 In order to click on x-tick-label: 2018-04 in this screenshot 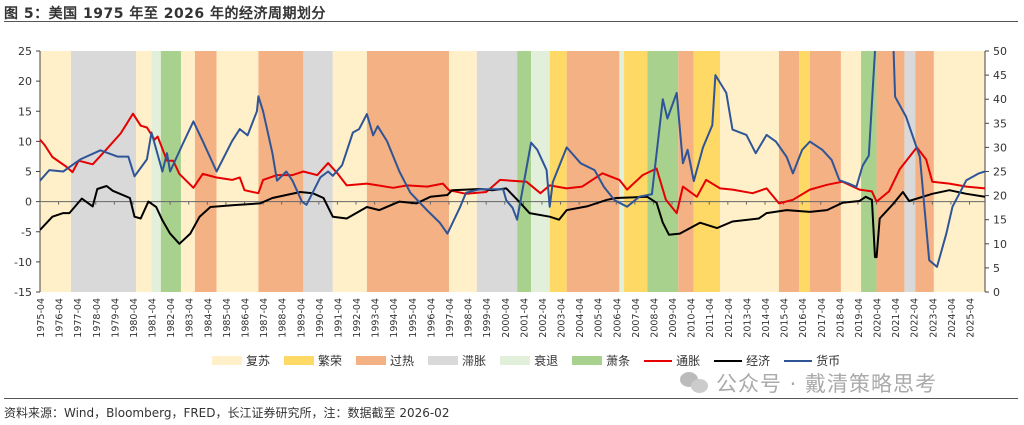, I will do `click(840, 318)`.